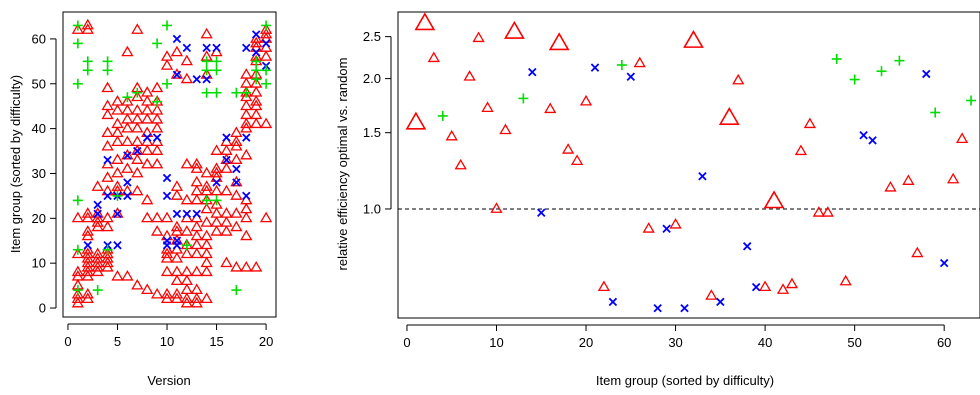 Image resolution: width=980 pixels, height=395 pixels. Describe the element at coordinates (765, 342) in the screenshot. I see `x-tick-label: 40` at that location.